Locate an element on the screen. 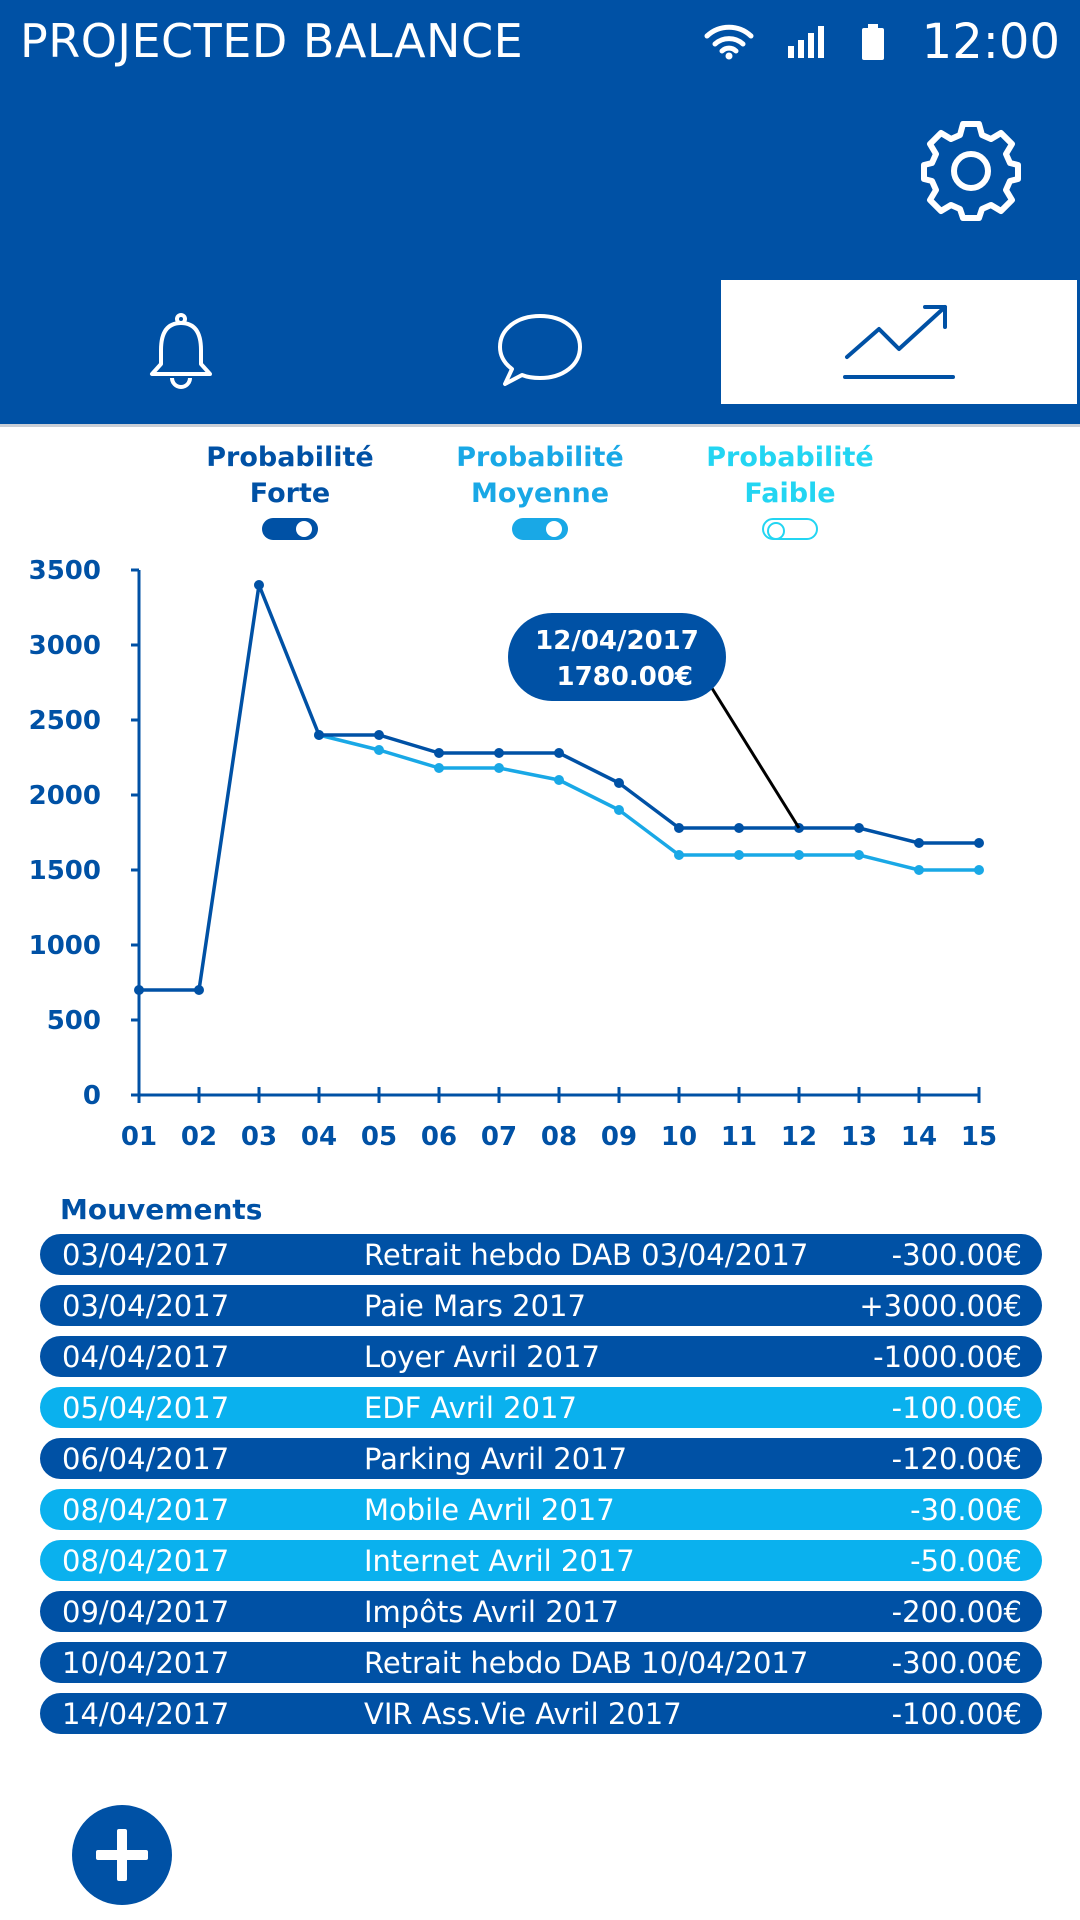 The height and width of the screenshot is (1920, 1080). add-button is located at coordinates (122, 1855).